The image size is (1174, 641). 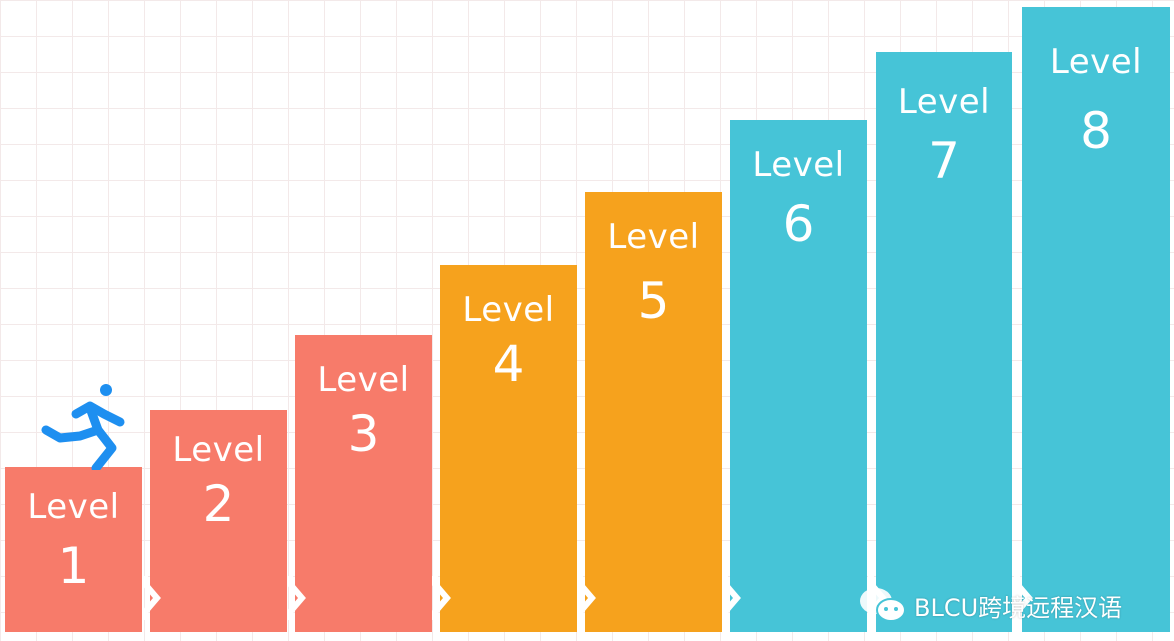 I want to click on step-number: 7, so click(x=944, y=161).